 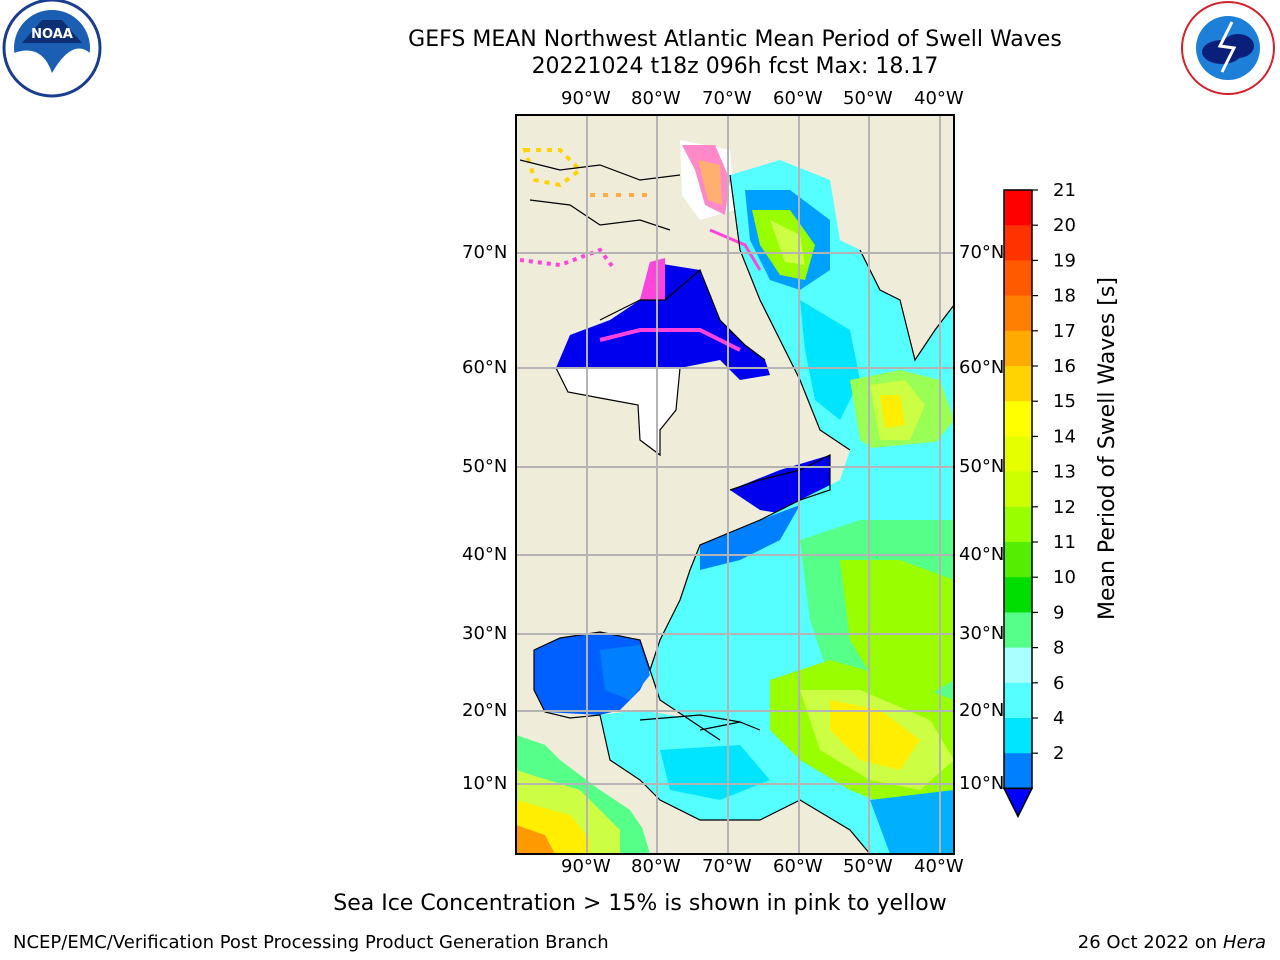 I want to click on greenland, so click(x=892, y=237).